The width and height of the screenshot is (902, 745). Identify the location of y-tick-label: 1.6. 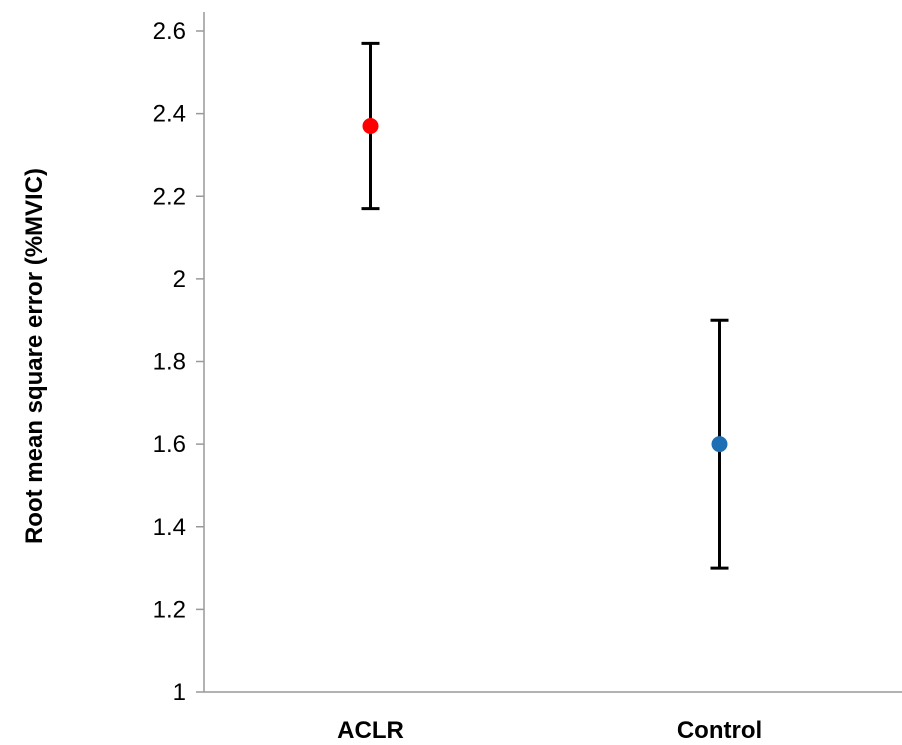
(169, 444).